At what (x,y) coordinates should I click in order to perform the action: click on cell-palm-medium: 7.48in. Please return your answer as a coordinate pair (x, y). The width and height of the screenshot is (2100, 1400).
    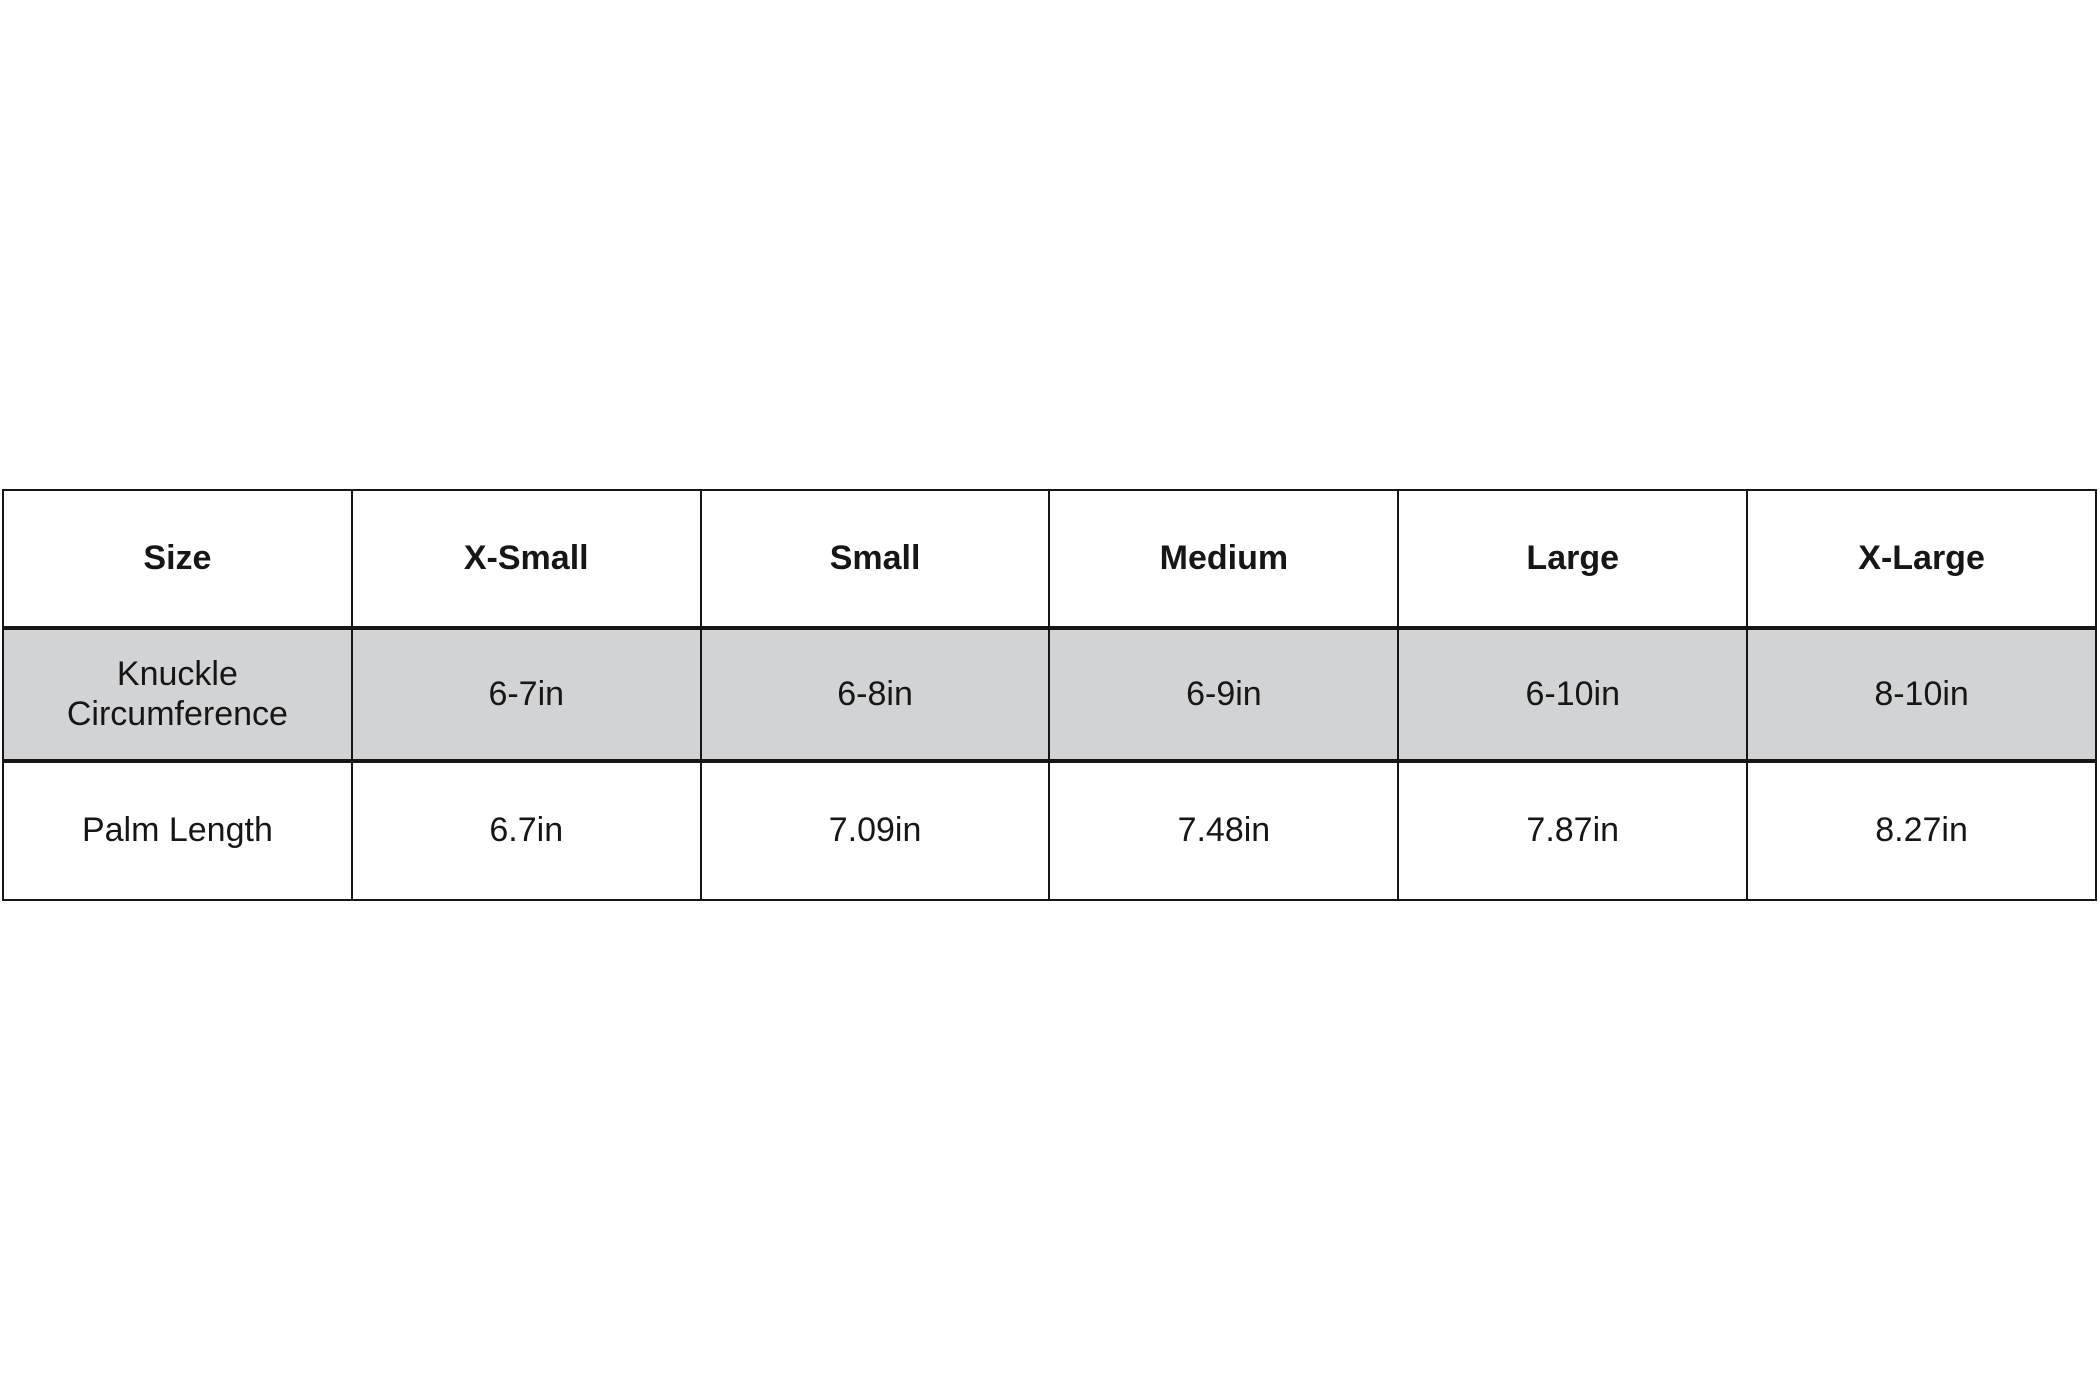
    Looking at the image, I should click on (1224, 830).